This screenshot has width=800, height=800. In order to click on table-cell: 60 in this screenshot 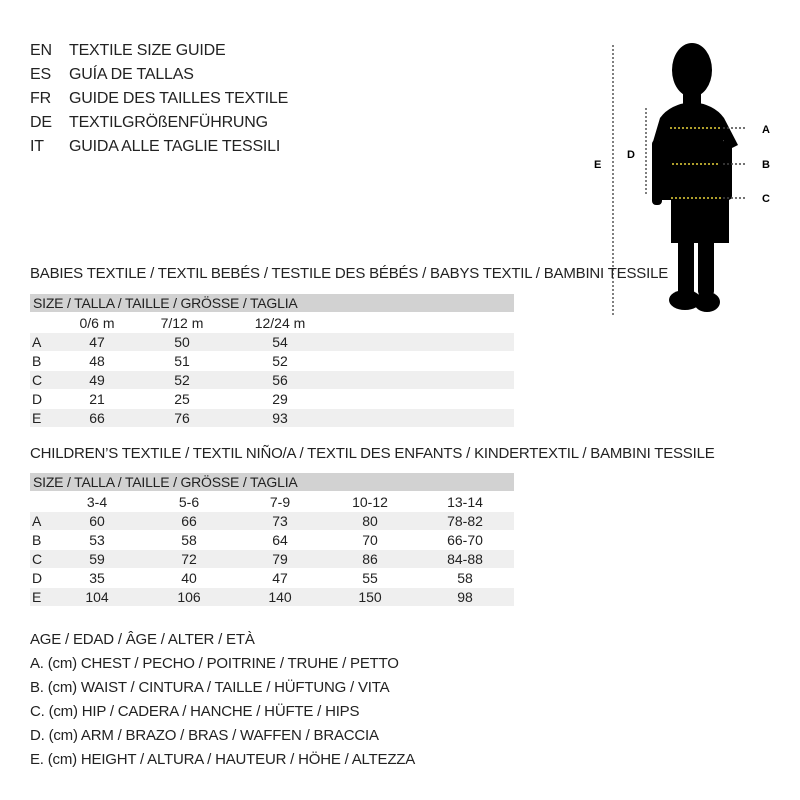, I will do `click(97, 521)`.